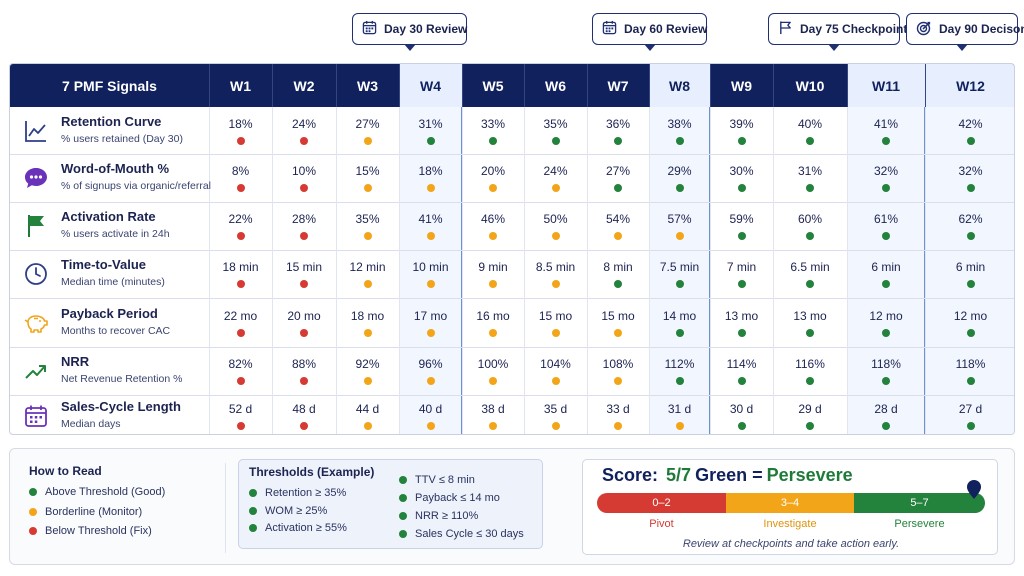  What do you see at coordinates (367, 85) in the screenshot?
I see `header-week-w3: W3` at bounding box center [367, 85].